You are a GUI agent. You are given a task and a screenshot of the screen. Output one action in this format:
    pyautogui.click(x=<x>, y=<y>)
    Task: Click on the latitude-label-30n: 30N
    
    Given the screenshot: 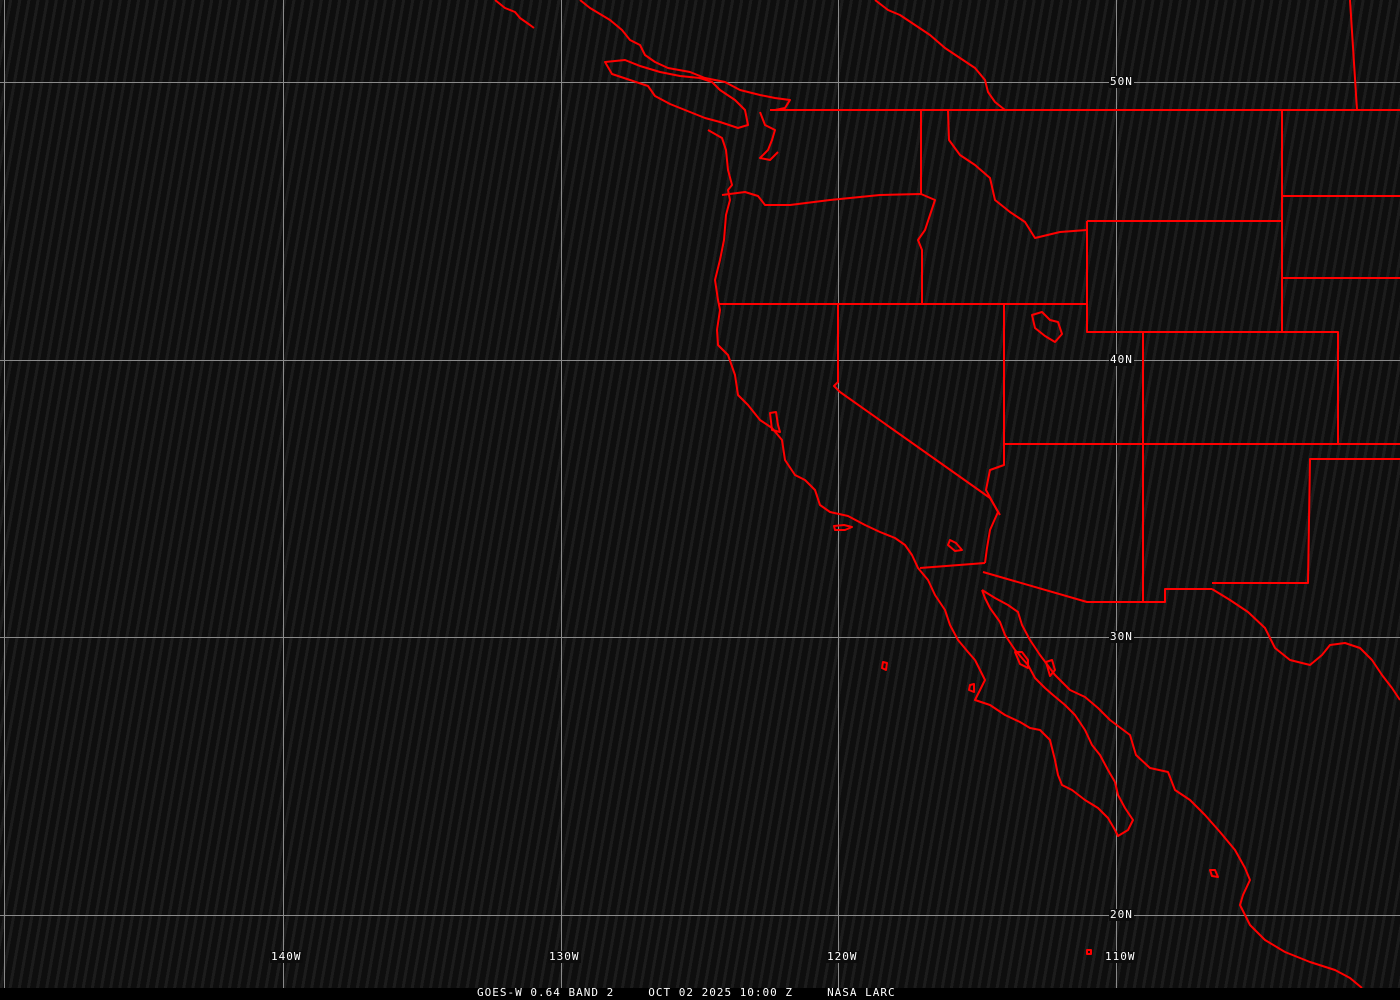 What is the action you would take?
    pyautogui.click(x=1121, y=636)
    